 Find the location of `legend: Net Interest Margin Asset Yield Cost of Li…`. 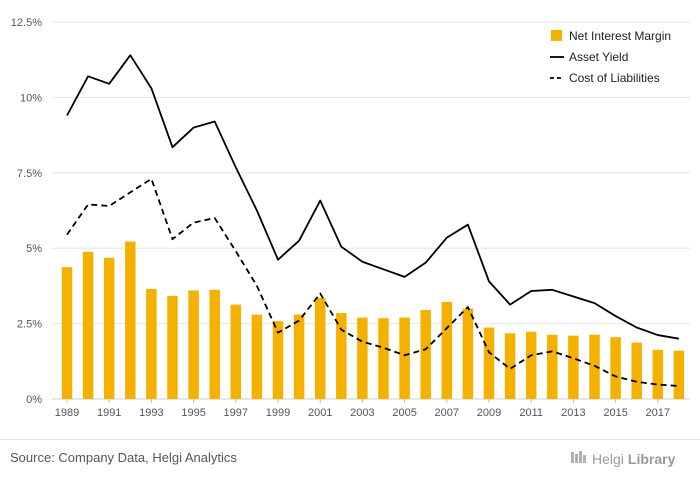

legend: Net Interest Margin Asset Yield Cost of Li… is located at coordinates (610, 57).